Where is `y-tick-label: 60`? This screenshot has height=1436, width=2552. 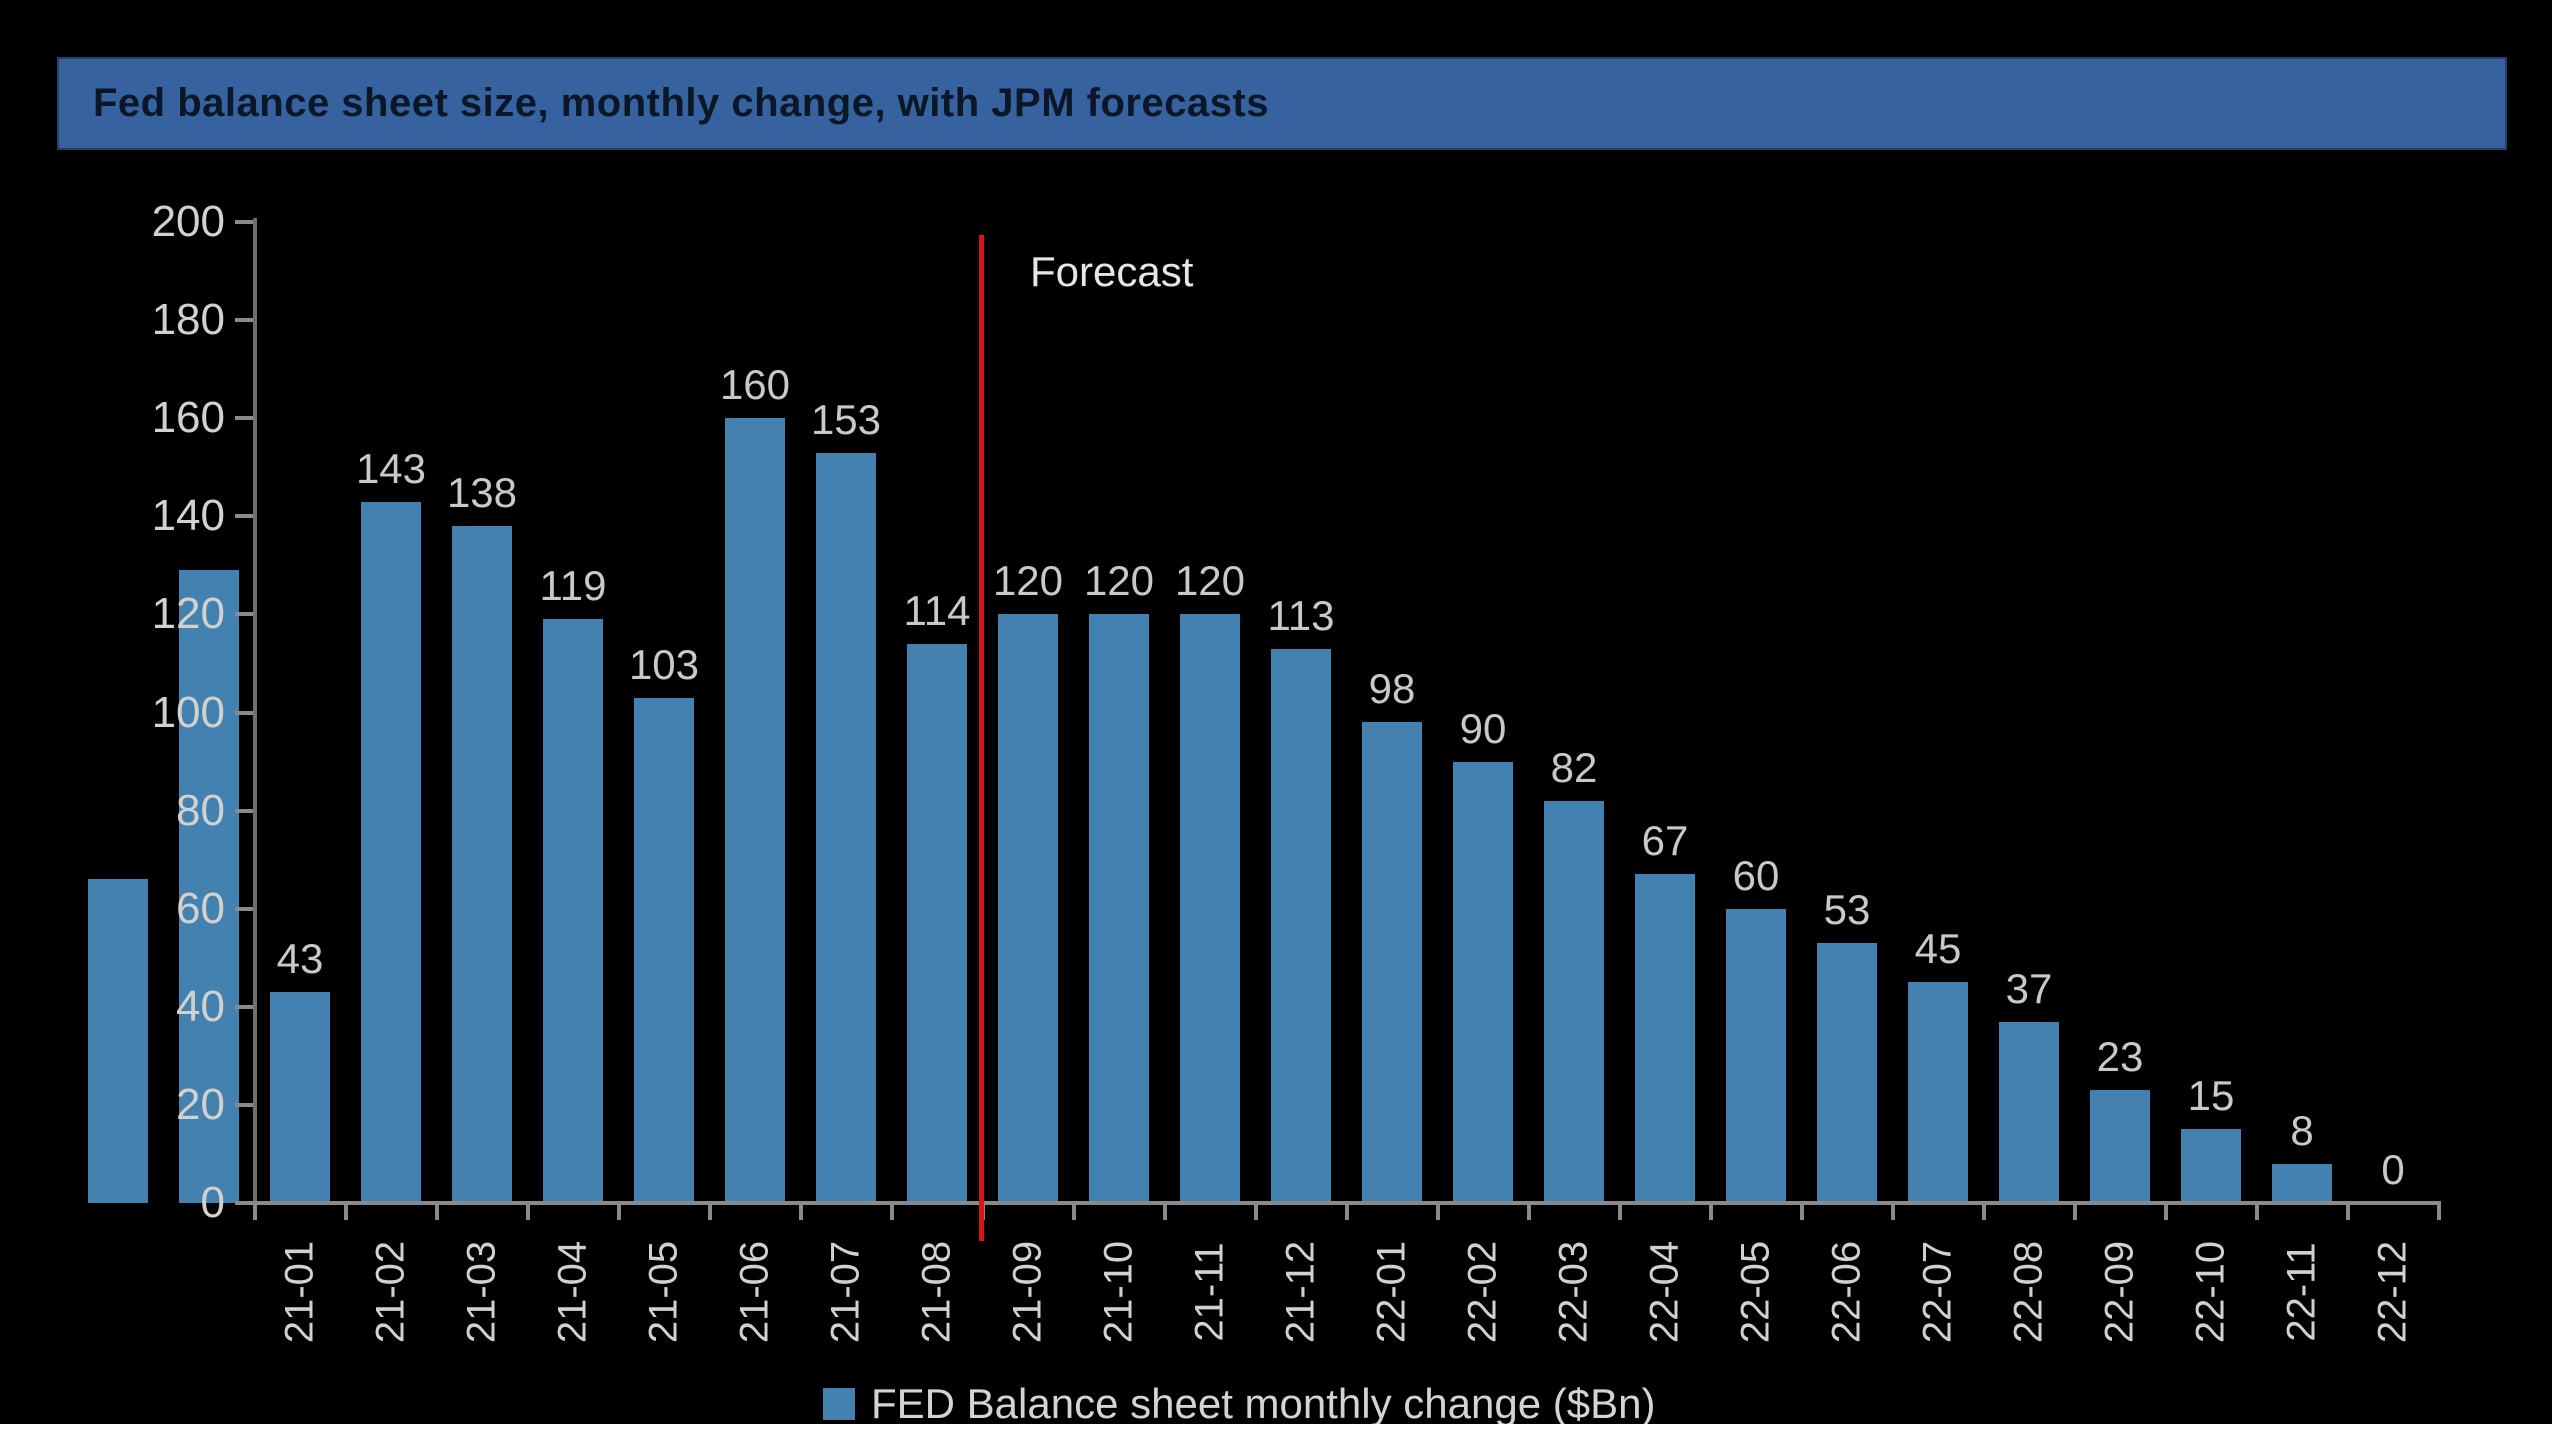 y-tick-label: 60 is located at coordinates (200, 908).